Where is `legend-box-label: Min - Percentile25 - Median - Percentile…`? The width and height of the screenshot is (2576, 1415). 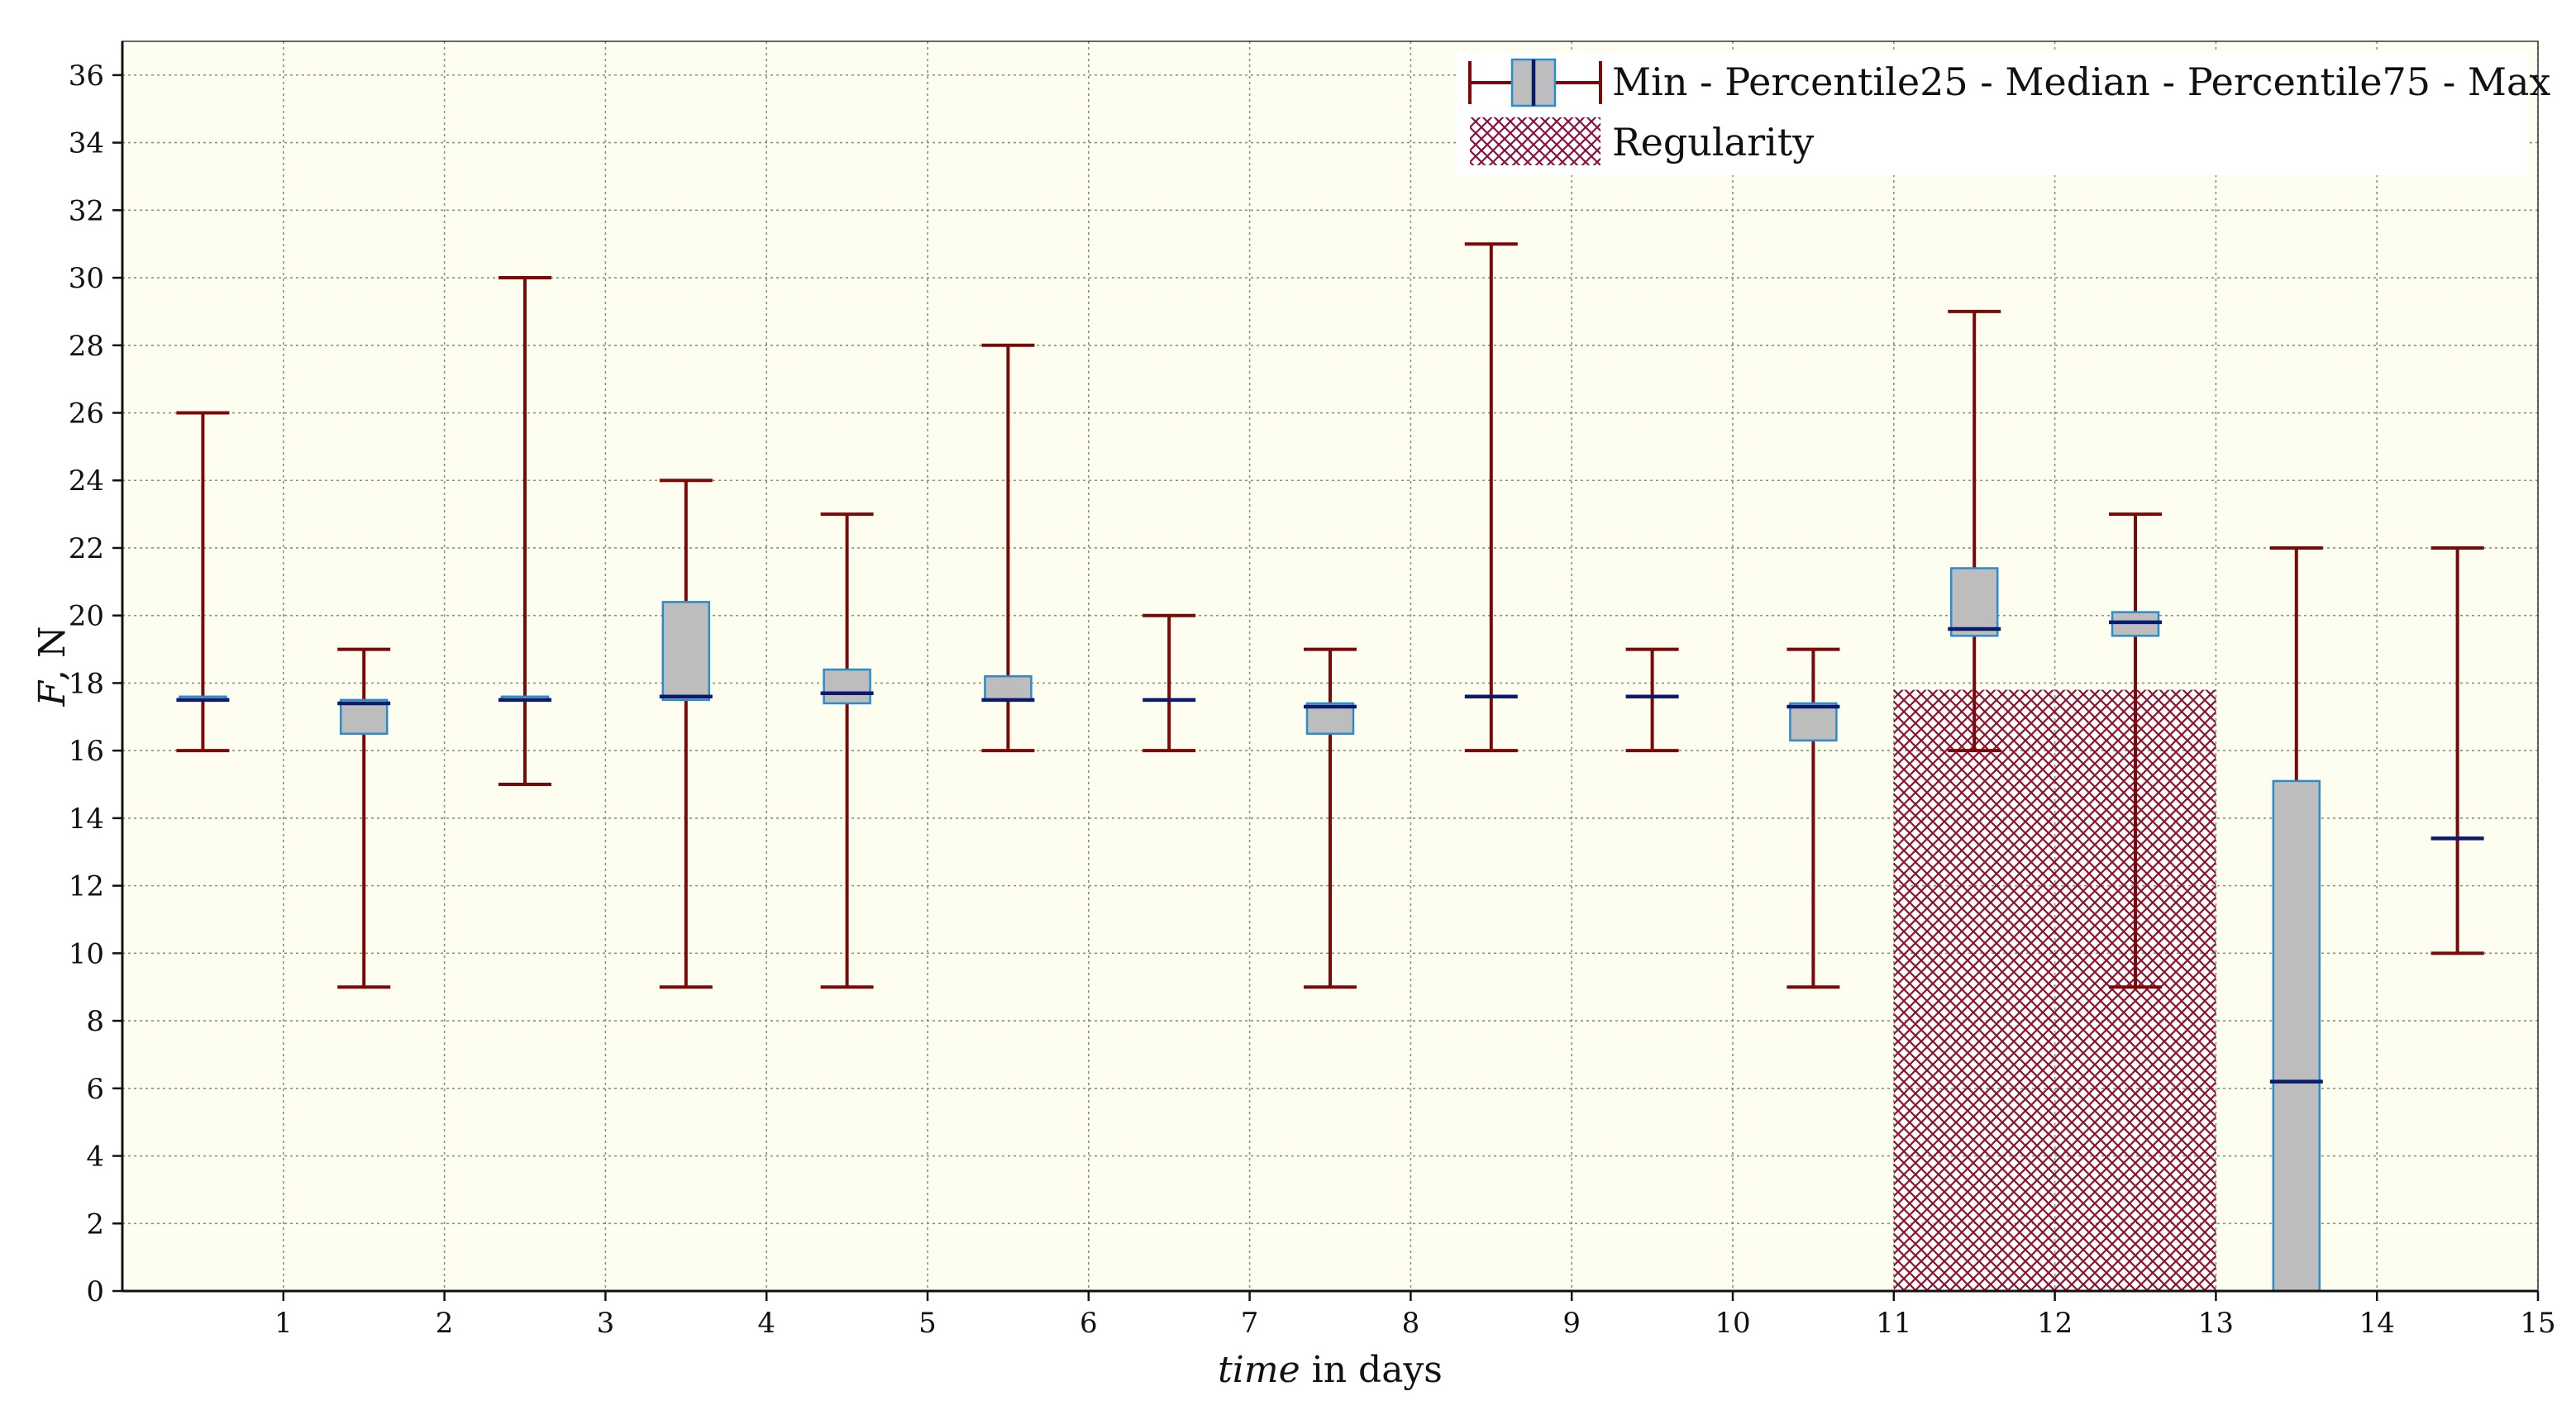
legend-box-label: Min - Percentile25 - Median - Percentile… is located at coordinates (2081, 82).